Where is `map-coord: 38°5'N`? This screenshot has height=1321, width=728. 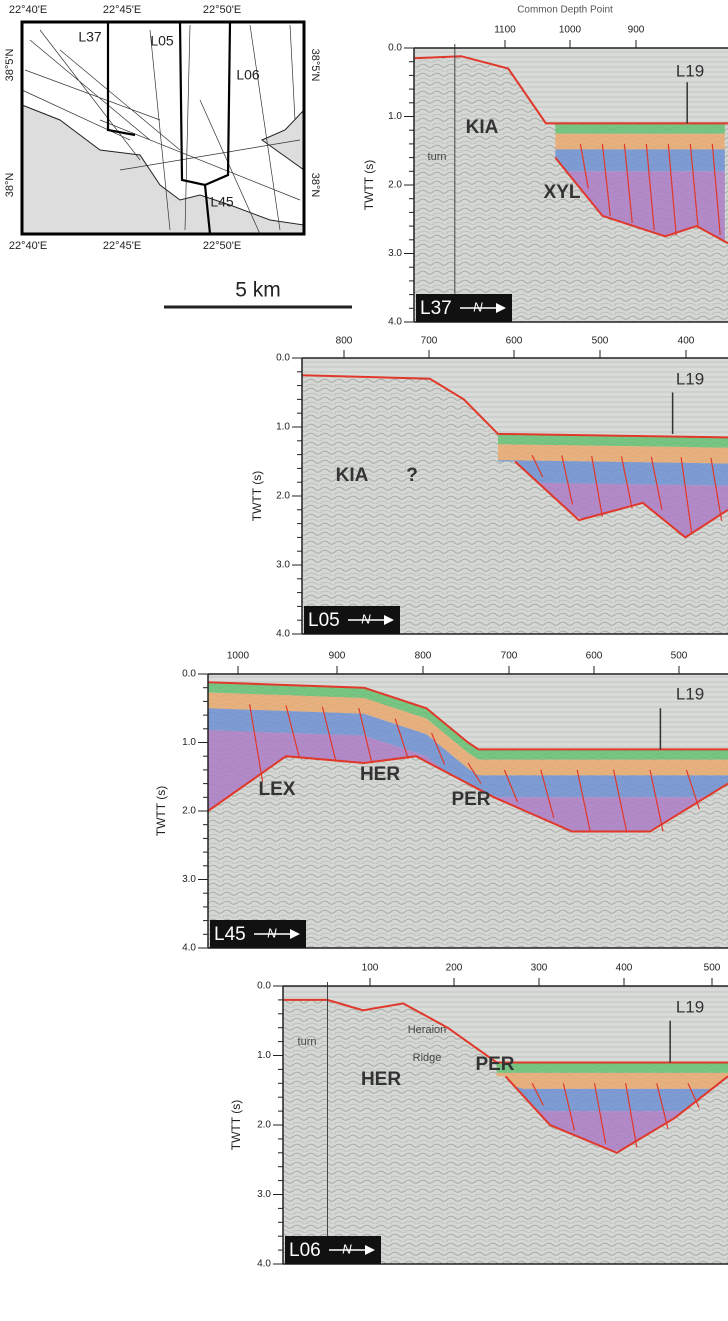
map-coord: 38°5'N is located at coordinates (10, 65).